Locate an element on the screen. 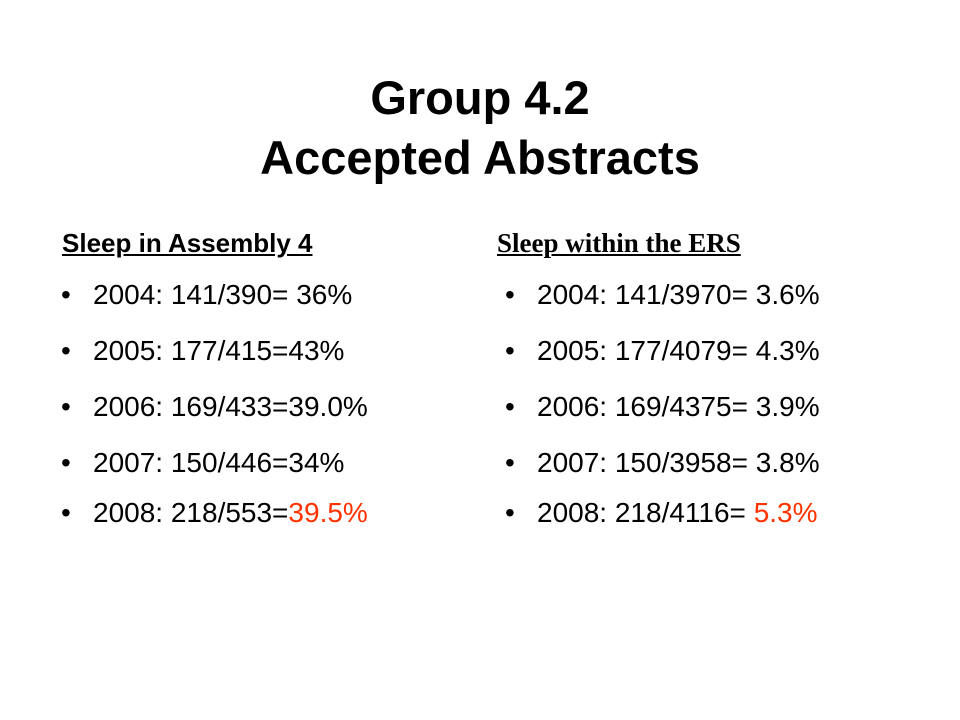 The height and width of the screenshot is (720, 960). list-item: • 2006: 169/433=39.0% is located at coordinates (214, 407).